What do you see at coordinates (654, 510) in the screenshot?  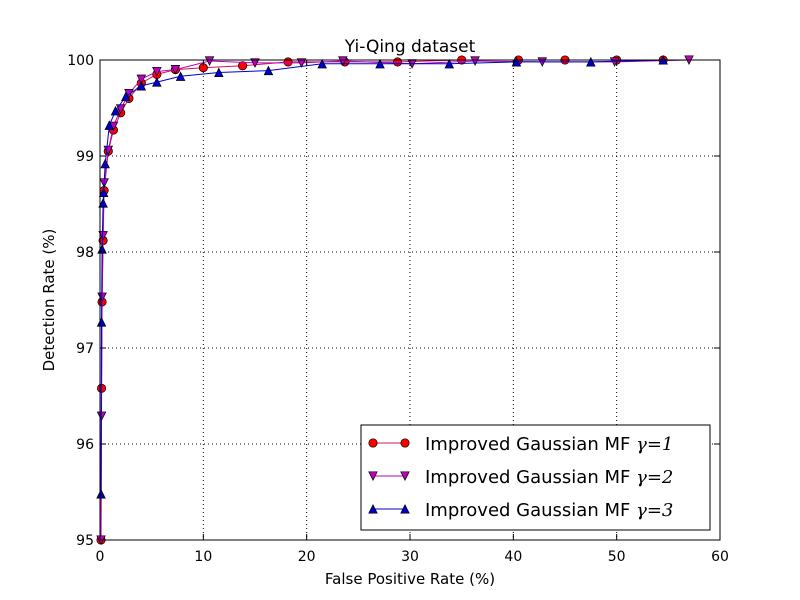 I see `legend-gamma: γ=3` at bounding box center [654, 510].